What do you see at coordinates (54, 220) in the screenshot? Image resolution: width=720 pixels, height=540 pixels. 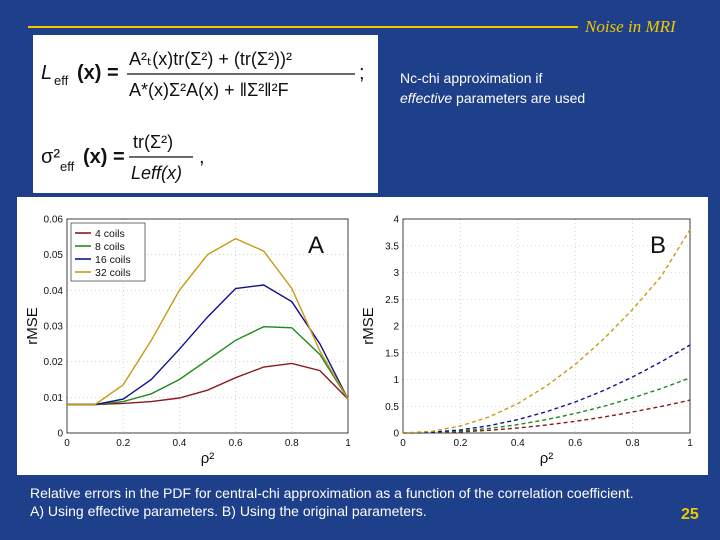 I see `chart-a-y-tick-label: 0.06` at bounding box center [54, 220].